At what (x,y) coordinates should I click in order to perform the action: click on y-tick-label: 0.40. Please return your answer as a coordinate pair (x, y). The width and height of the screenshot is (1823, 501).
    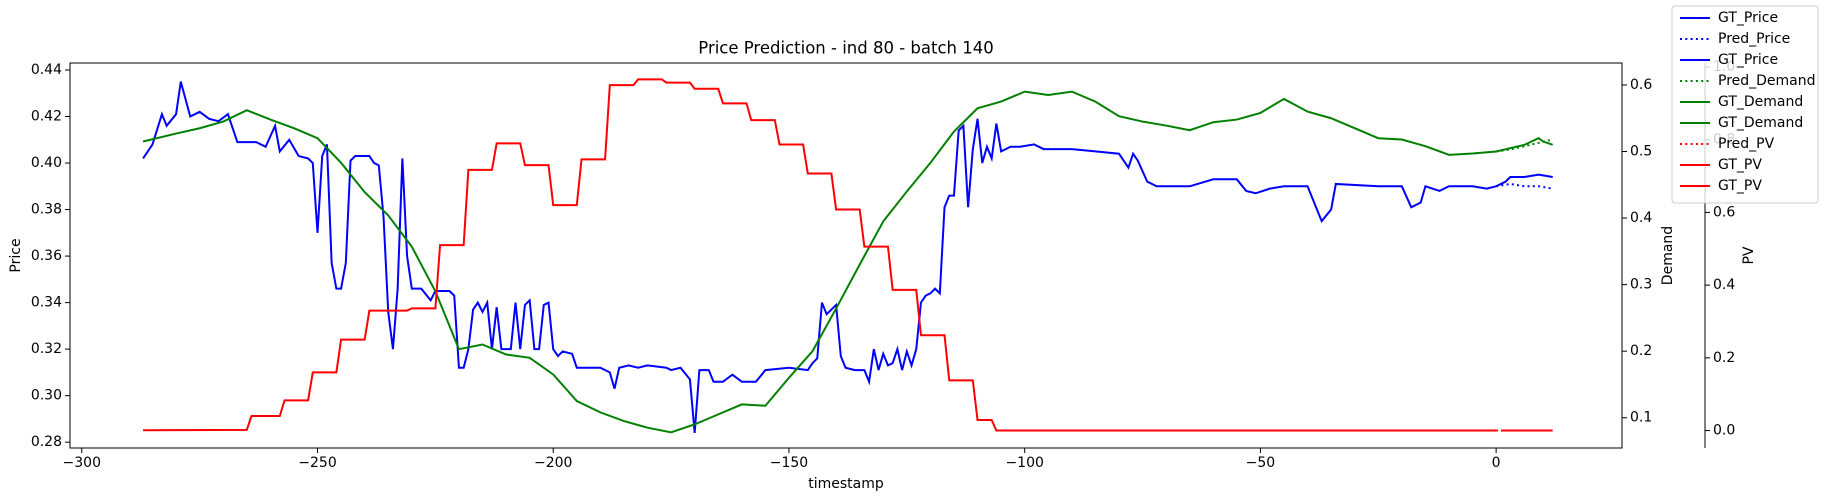
    Looking at the image, I should click on (46, 163).